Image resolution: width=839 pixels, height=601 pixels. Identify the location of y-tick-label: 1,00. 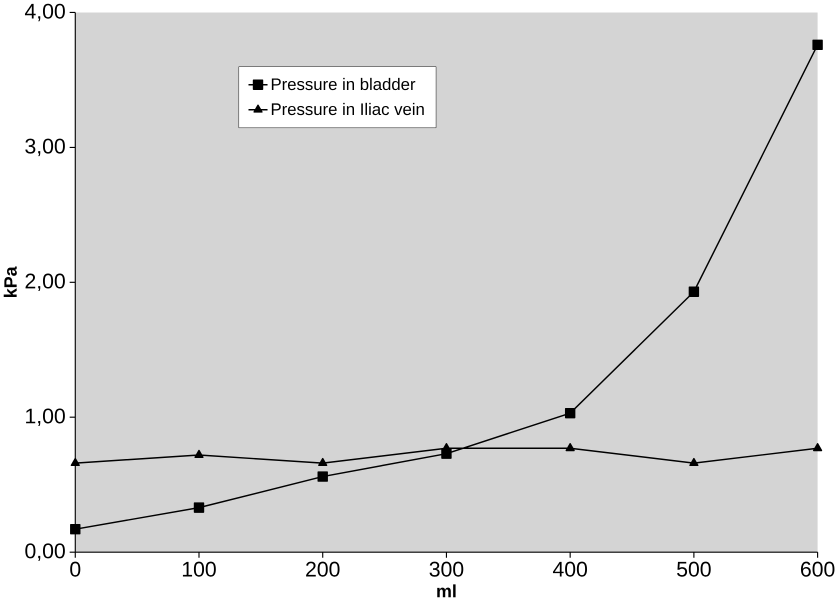
(45, 417).